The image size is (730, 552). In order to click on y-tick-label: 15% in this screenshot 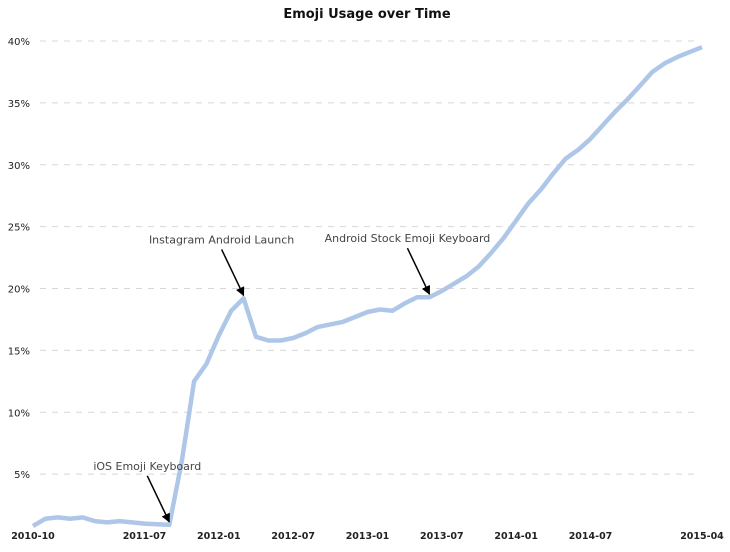, I will do `click(19, 351)`.